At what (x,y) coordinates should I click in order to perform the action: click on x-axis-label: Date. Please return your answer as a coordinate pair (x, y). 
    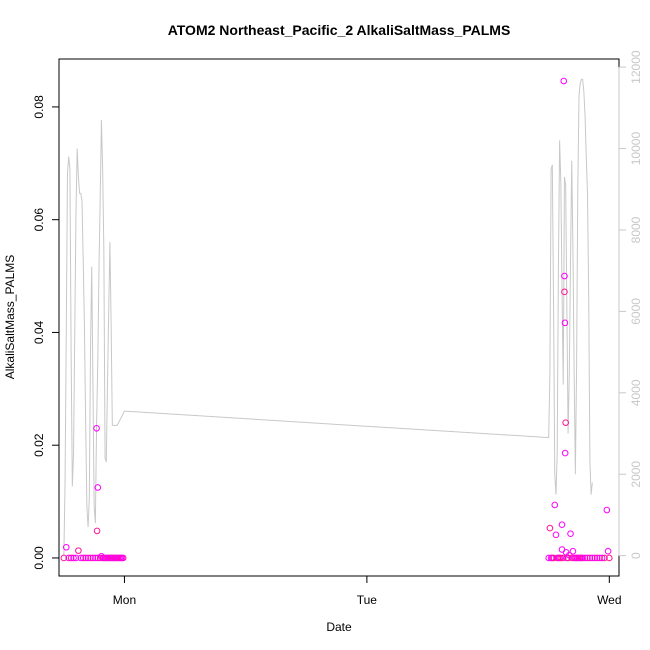
    Looking at the image, I should click on (339, 627).